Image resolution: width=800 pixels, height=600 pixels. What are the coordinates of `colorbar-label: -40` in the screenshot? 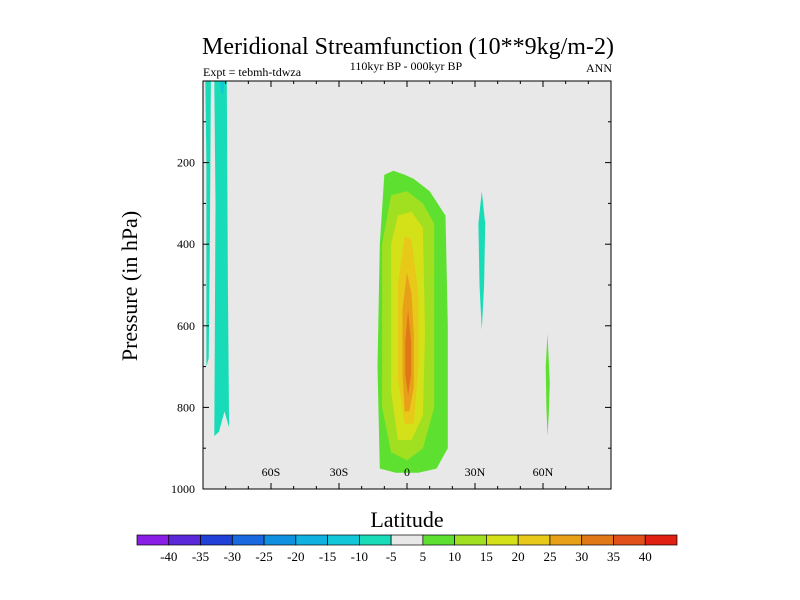 It's located at (168, 556).